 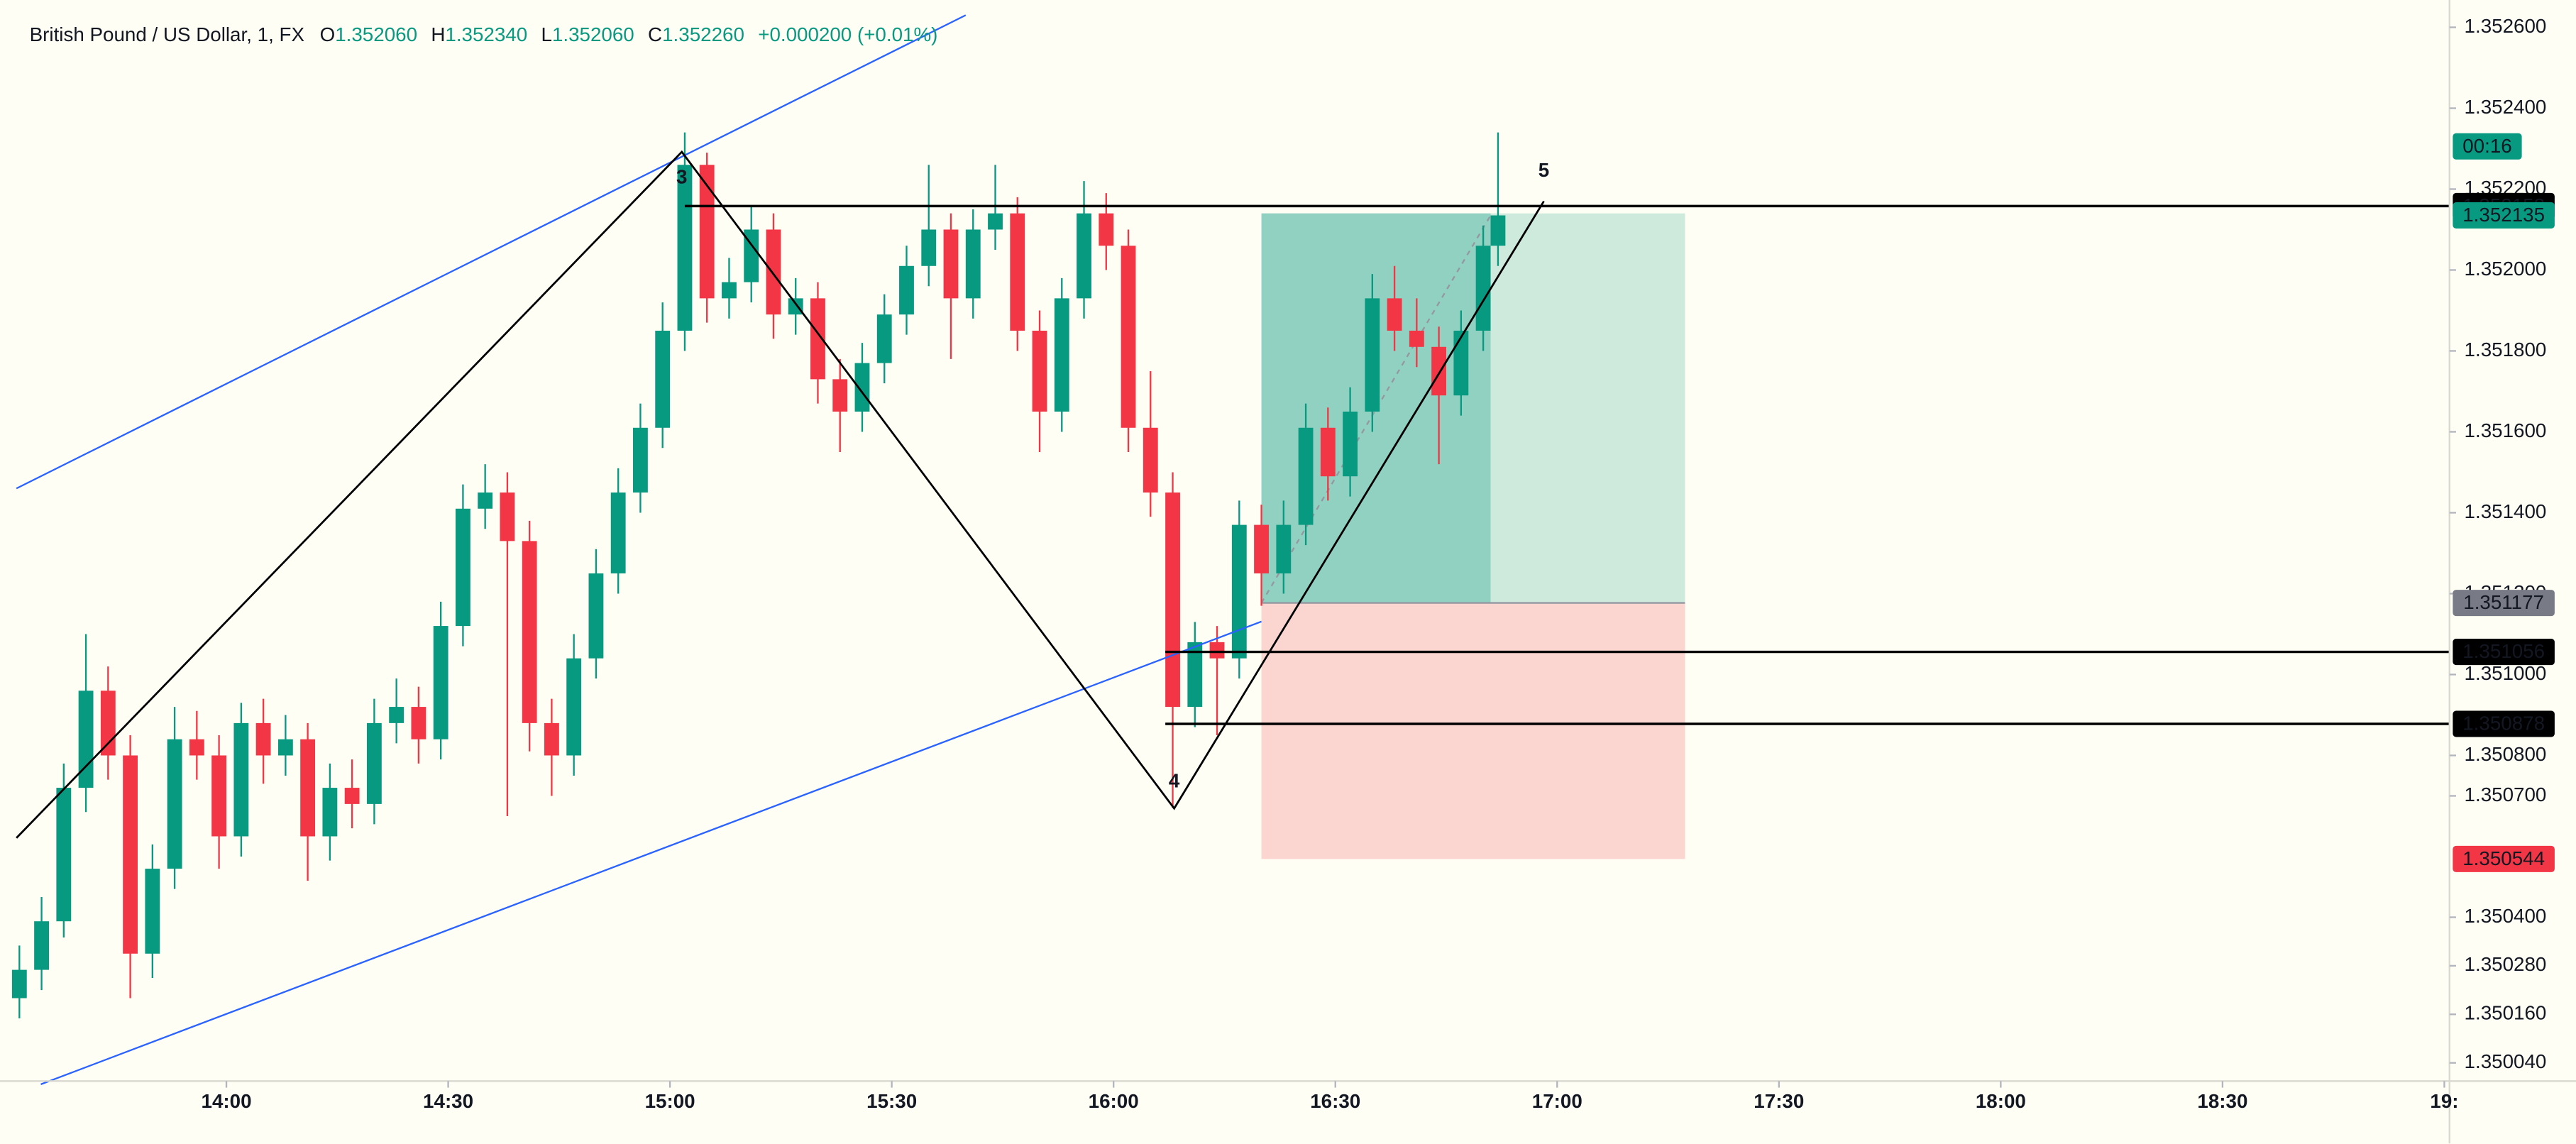 I want to click on stop-price-label-box, so click(x=2504, y=859).